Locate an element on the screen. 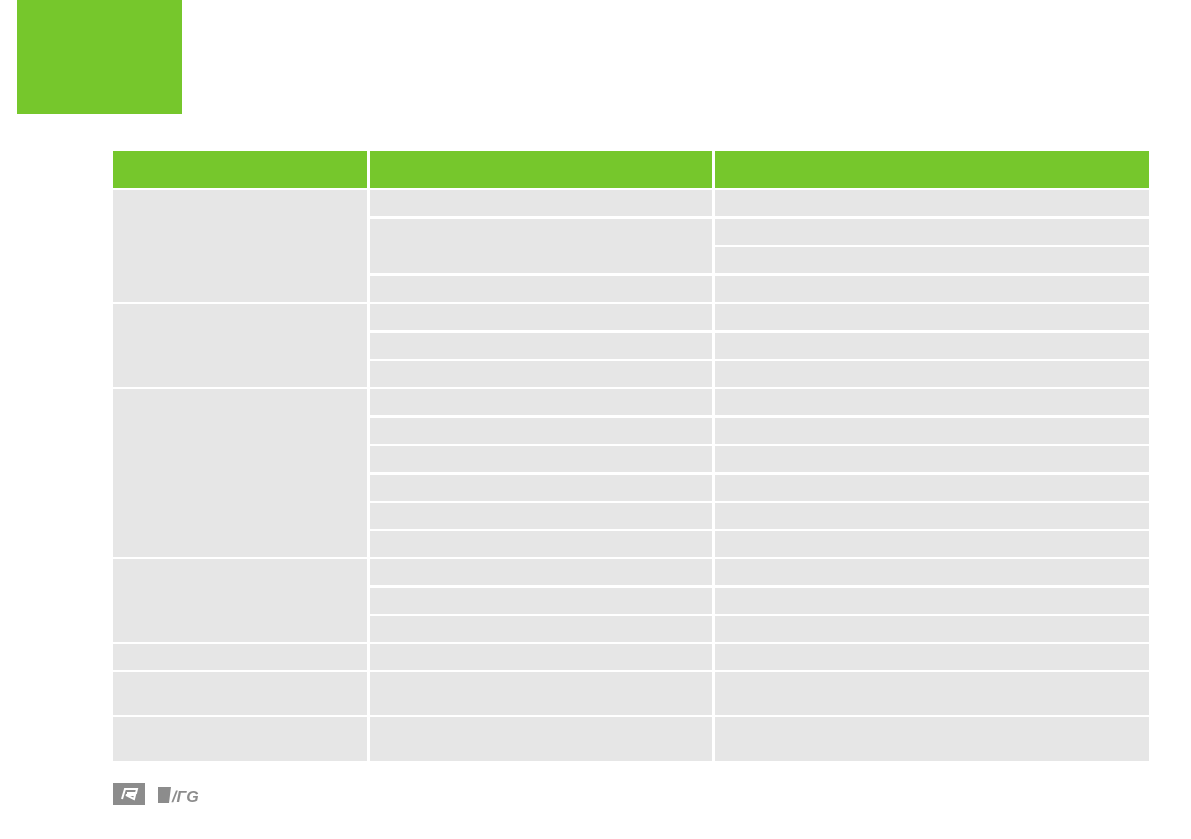 This screenshot has height=839, width=1191. logo-mark is located at coordinates (164, 795).